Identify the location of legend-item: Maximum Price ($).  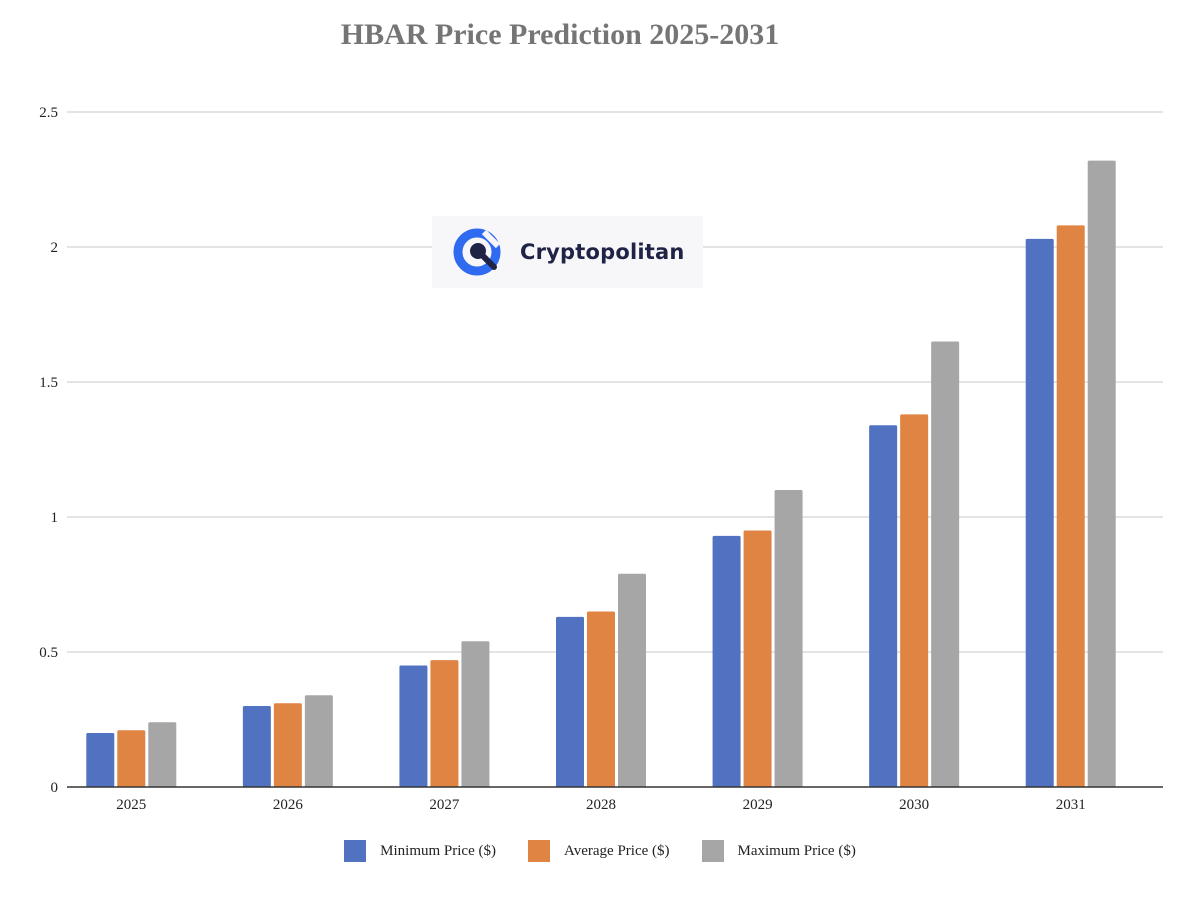
(778, 851).